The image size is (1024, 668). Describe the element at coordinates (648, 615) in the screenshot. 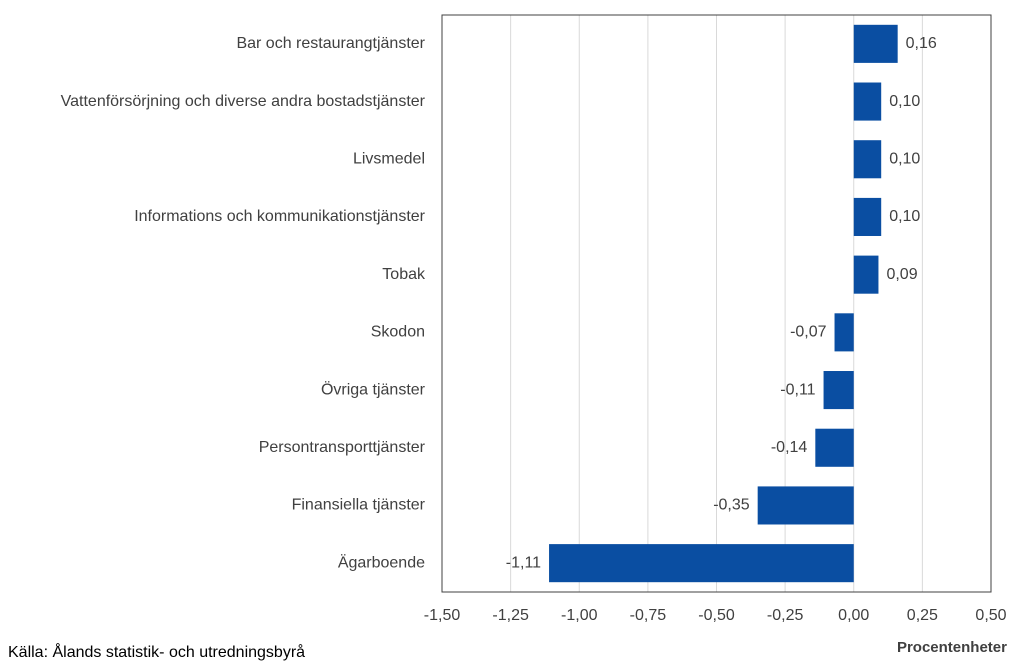

I see `x-tick-label: -0,75` at that location.